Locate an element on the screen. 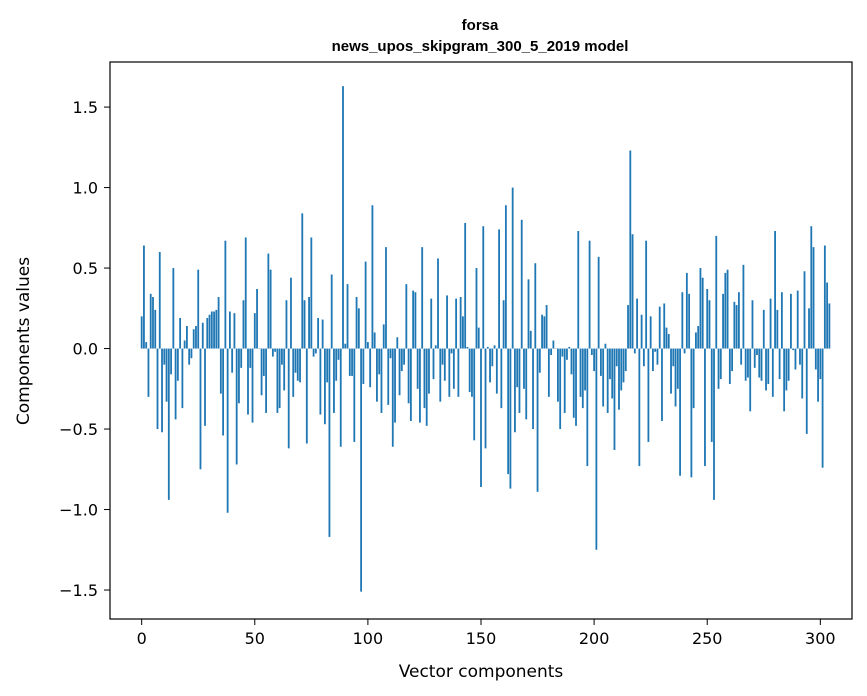 Image resolution: width=867 pixels, height=696 pixels. chart-title-line-1: forsa is located at coordinates (480, 25).